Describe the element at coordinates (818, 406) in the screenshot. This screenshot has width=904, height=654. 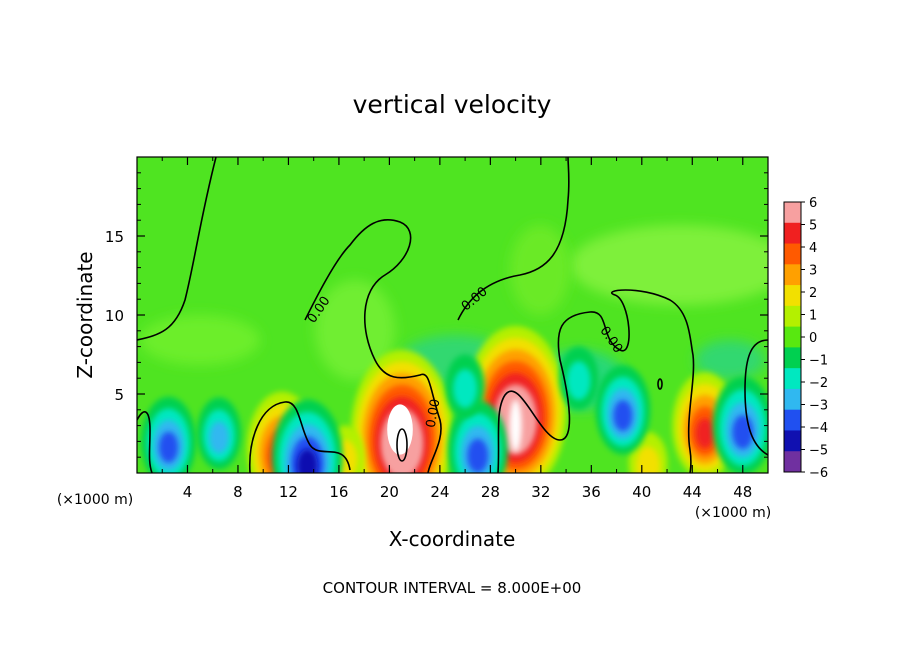
I see `colorbar-label: −3` at that location.